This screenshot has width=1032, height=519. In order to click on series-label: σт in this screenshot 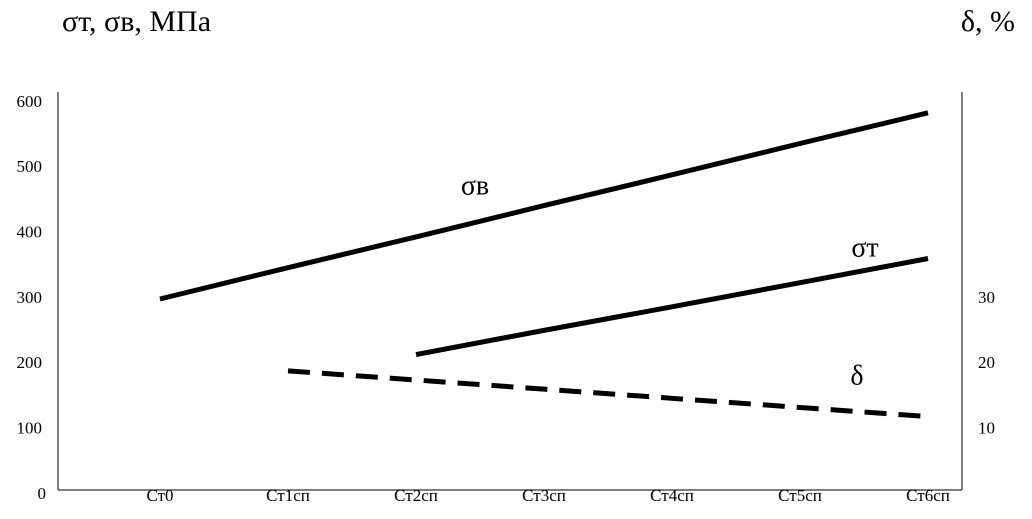, I will do `click(864, 247)`.